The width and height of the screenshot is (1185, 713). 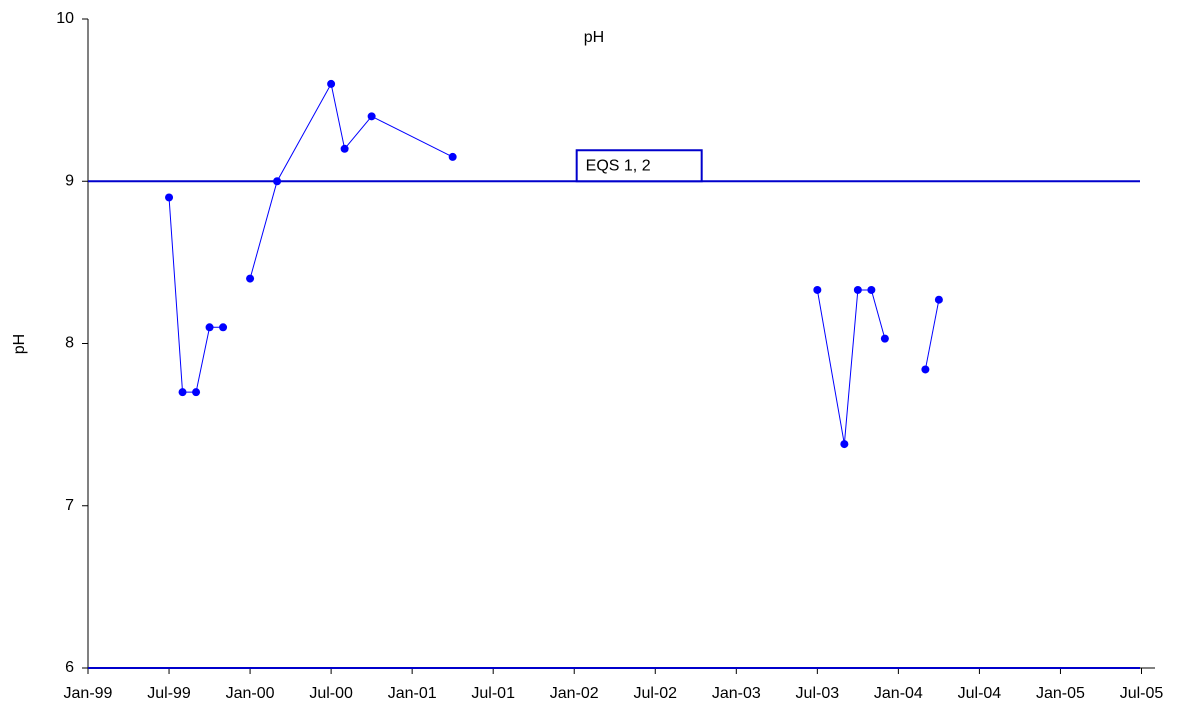 I want to click on x-tick-label: Jul-02, so click(x=655, y=693).